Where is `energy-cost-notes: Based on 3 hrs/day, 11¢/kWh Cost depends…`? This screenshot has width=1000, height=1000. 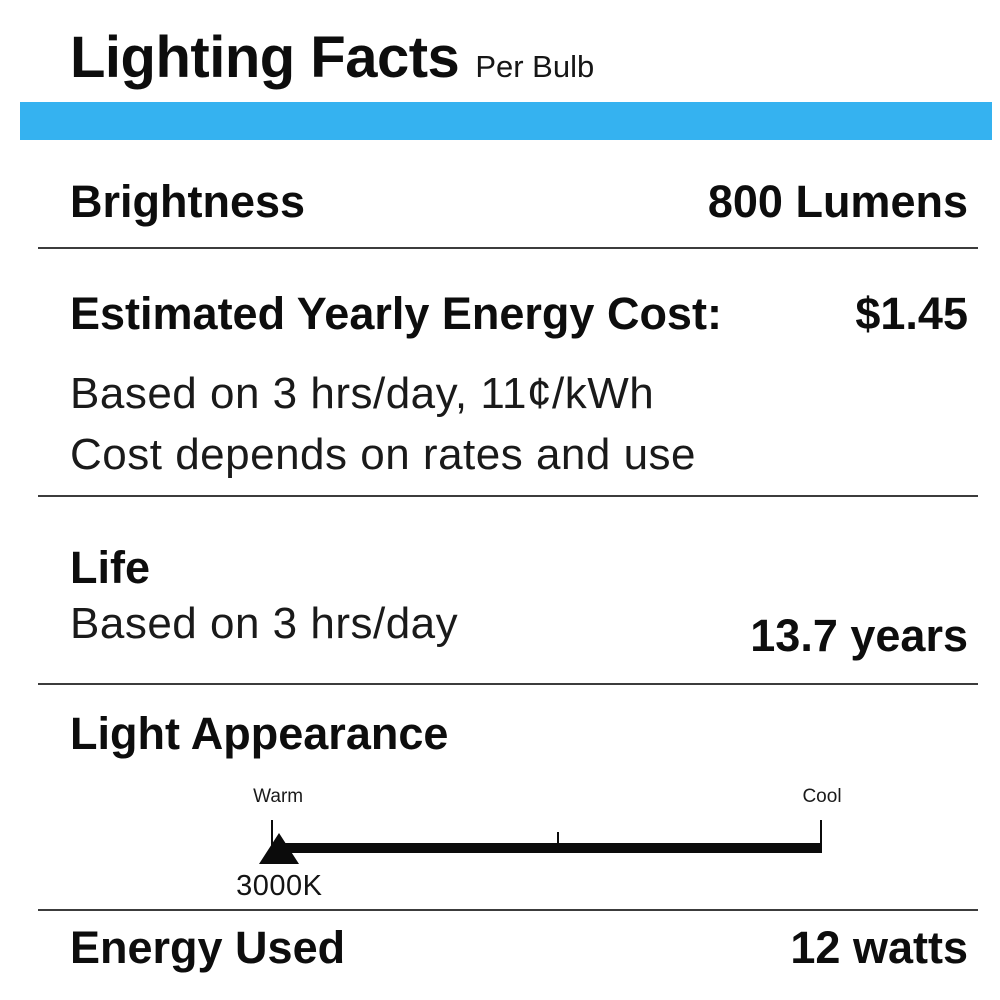 energy-cost-notes: Based on 3 hrs/day, 11¢/kWh Cost depends… is located at coordinates (383, 424).